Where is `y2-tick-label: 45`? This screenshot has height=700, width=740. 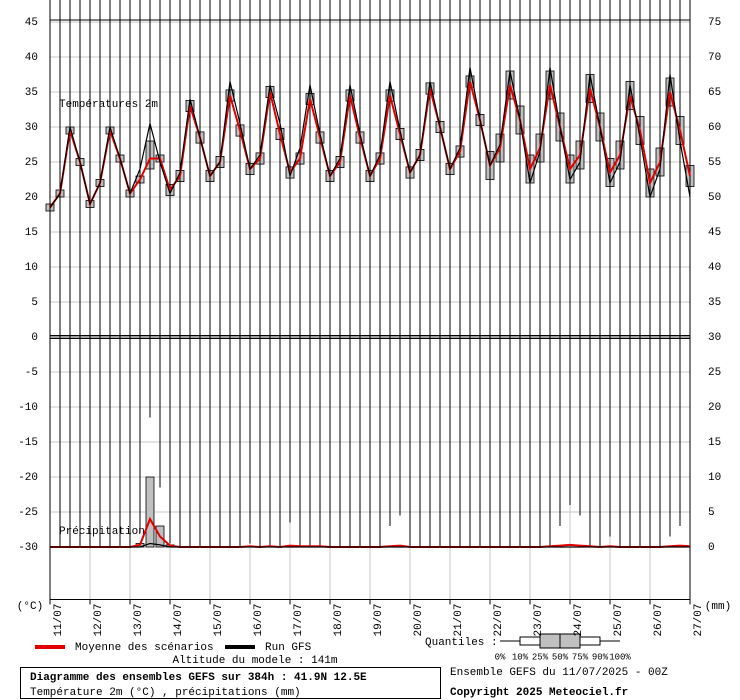
y2-tick-label: 45 is located at coordinates (714, 233).